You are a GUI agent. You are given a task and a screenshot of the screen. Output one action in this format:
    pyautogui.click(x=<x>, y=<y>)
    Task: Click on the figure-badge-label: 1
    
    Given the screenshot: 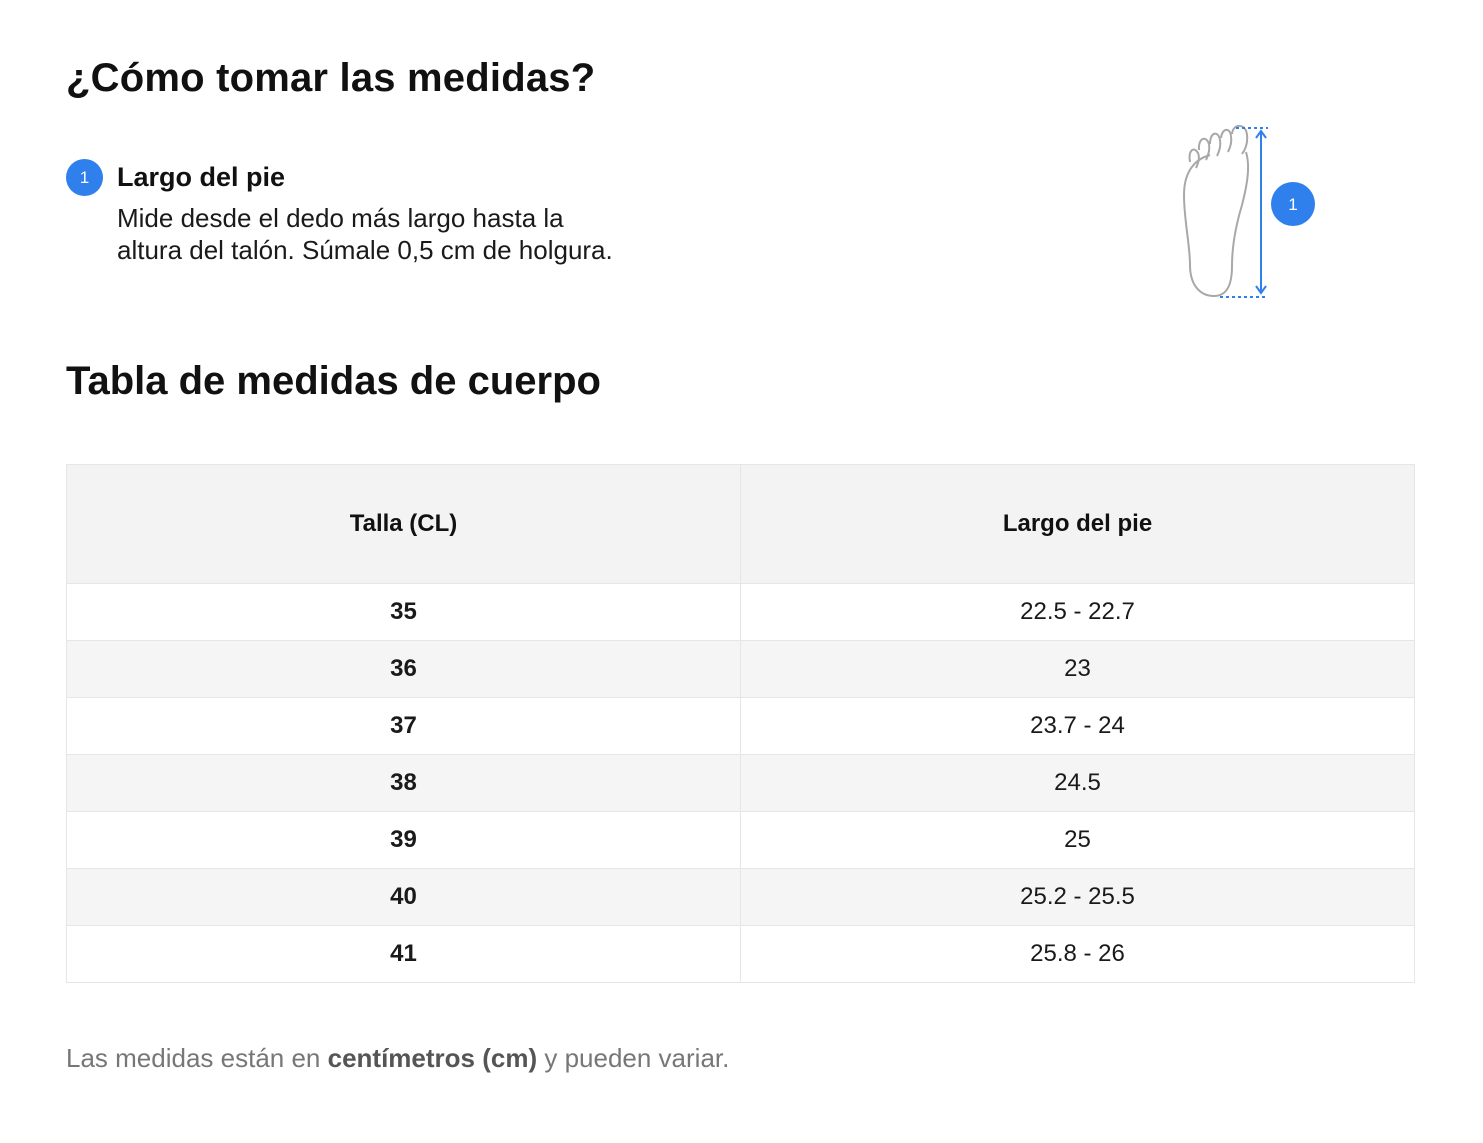 What is the action you would take?
    pyautogui.click(x=1292, y=204)
    